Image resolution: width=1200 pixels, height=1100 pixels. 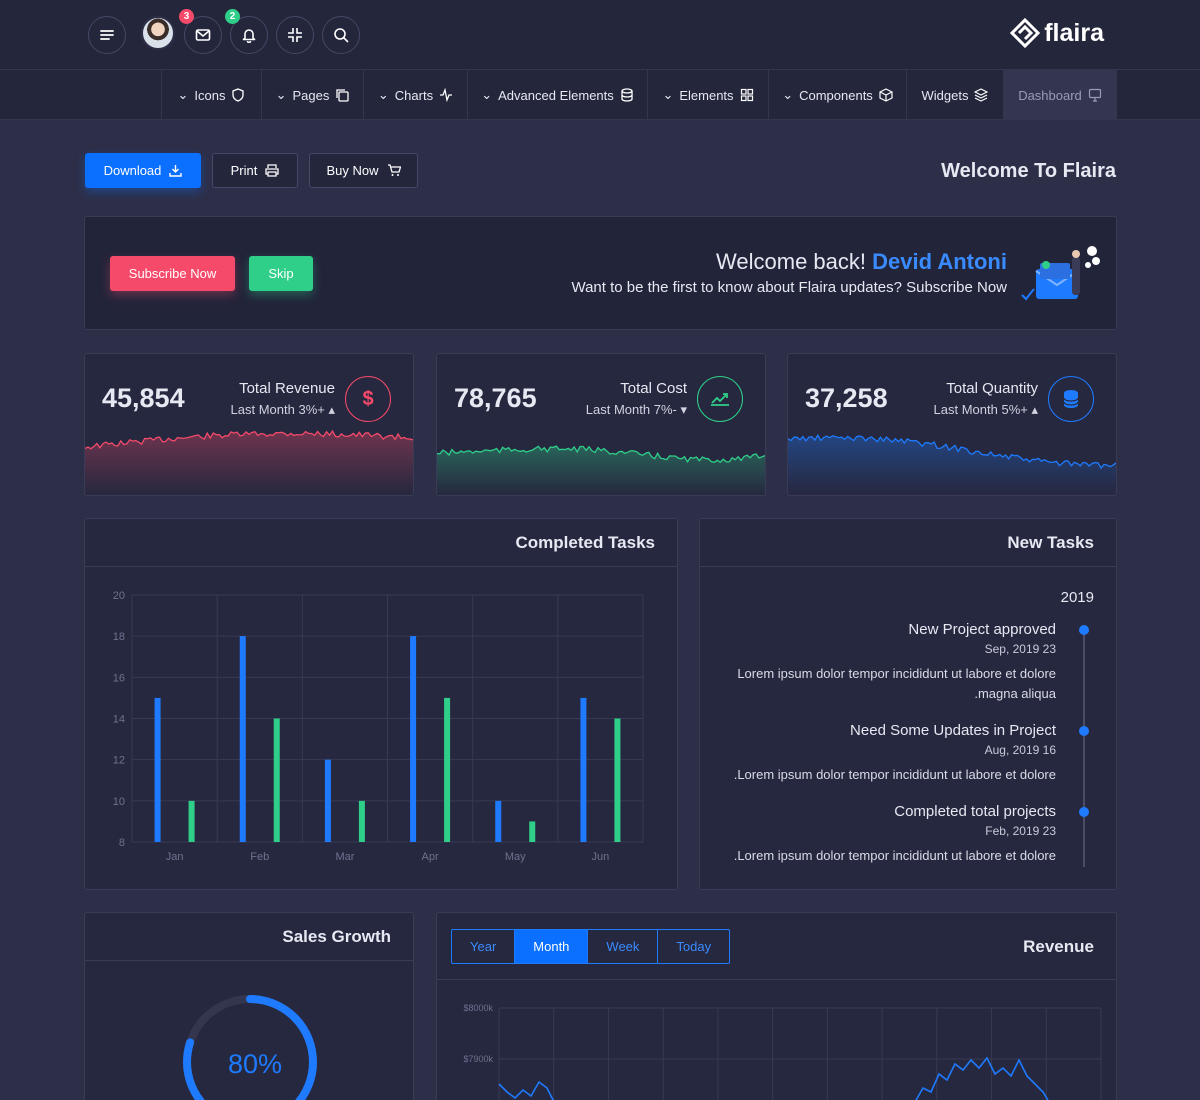 I want to click on notifications-badge: 2, so click(x=232, y=16).